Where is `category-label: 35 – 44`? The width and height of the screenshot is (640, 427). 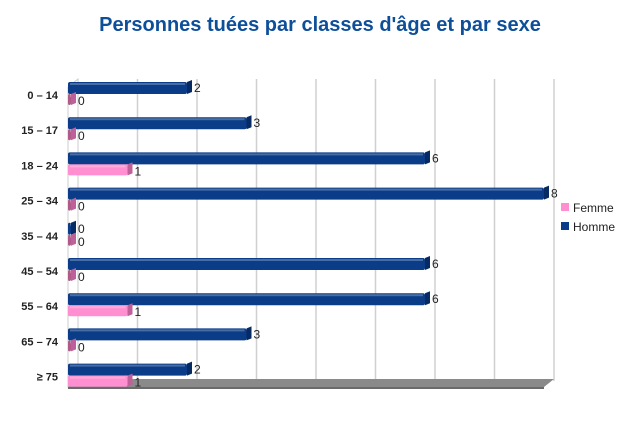 category-label: 35 – 44 is located at coordinates (40, 237).